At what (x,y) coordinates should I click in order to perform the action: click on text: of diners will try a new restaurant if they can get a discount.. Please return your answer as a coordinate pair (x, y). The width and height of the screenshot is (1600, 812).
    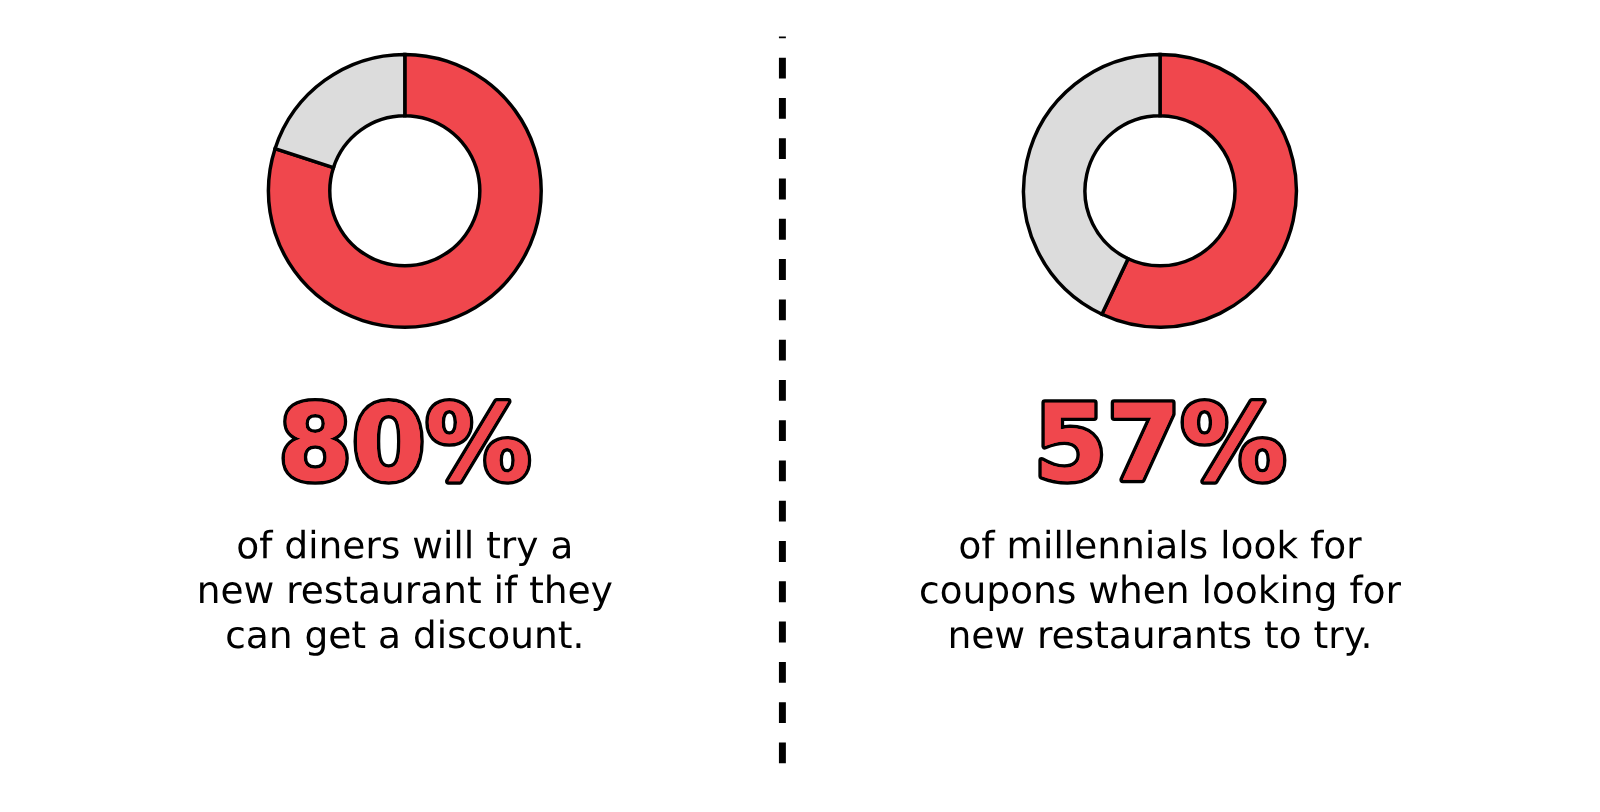
    Looking at the image, I should click on (406, 592).